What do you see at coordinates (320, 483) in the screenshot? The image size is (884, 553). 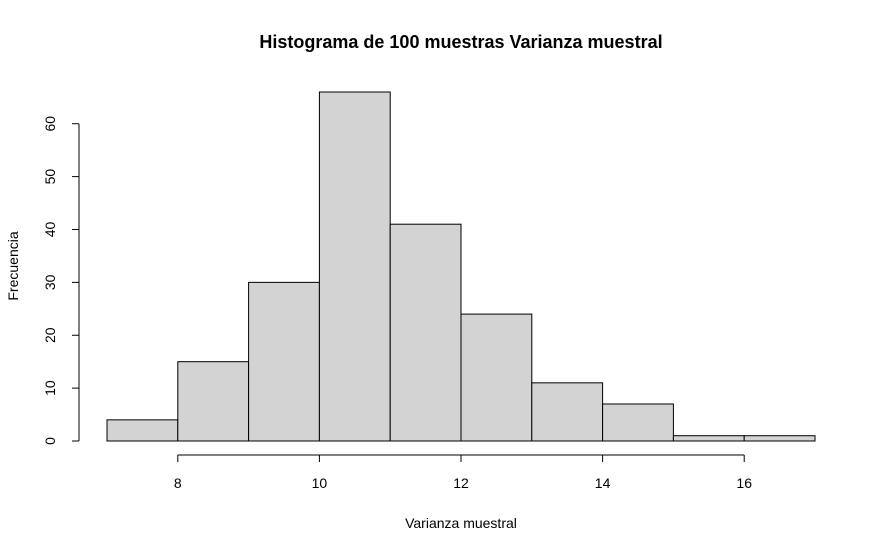 I see `x-tick-label: 10` at bounding box center [320, 483].